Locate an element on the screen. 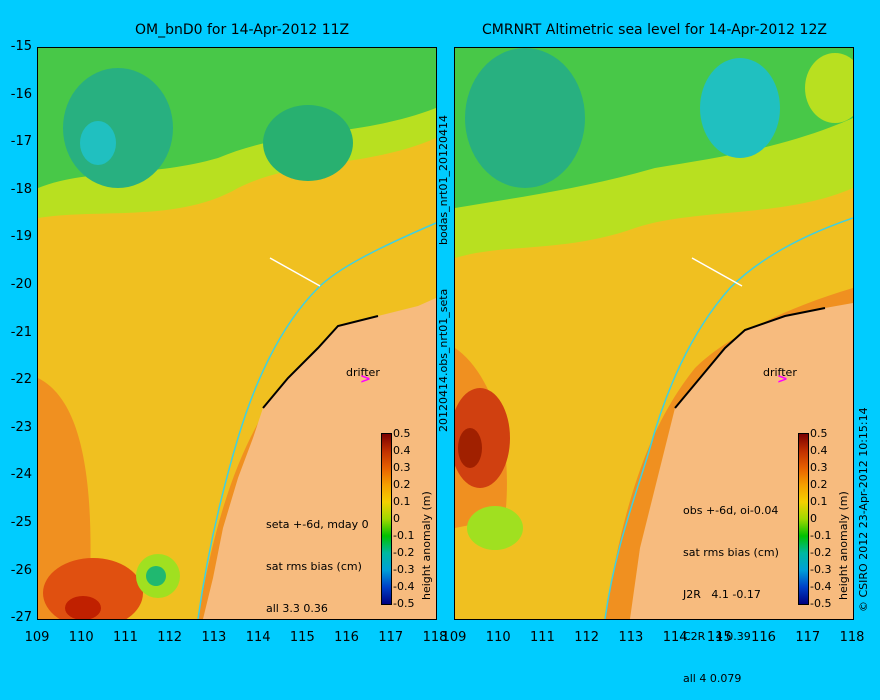 Image resolution: width=880 pixels, height=700 pixels. right-x-tick-label: 110 is located at coordinates (498, 637).